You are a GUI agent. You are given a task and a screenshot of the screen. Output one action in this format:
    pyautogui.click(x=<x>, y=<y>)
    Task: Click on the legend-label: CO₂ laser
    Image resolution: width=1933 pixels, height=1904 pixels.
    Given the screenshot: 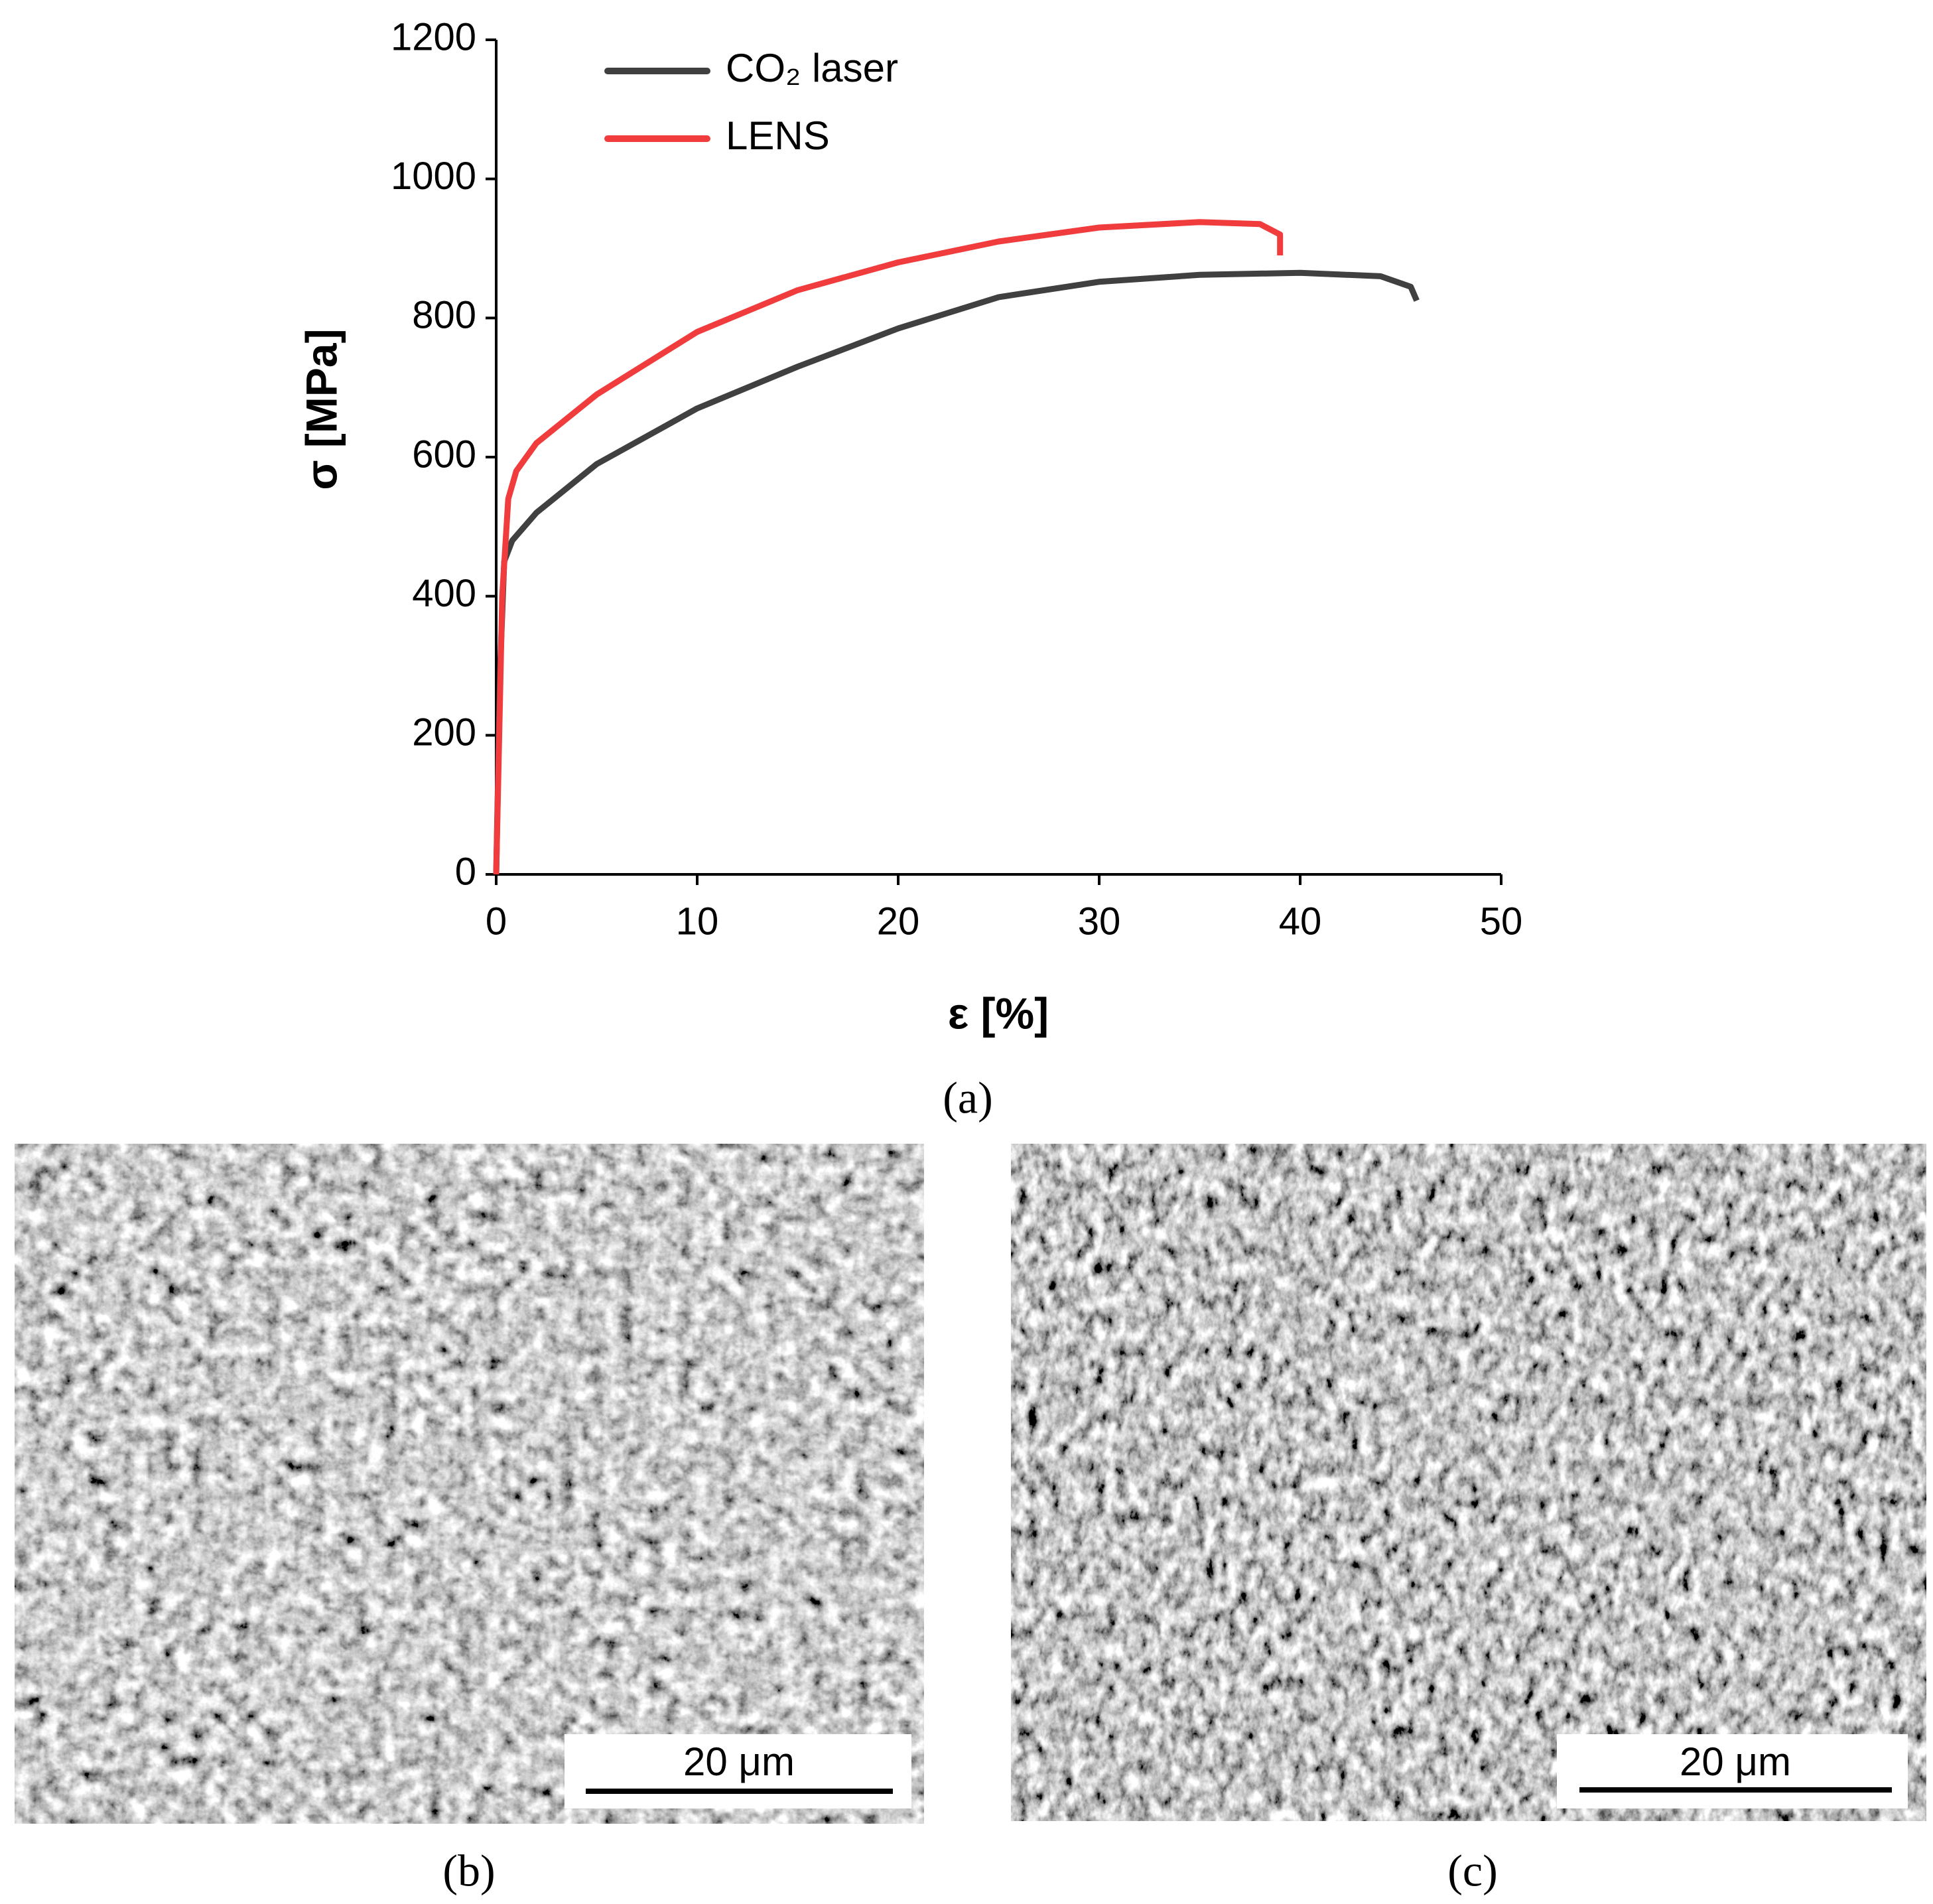 What is the action you would take?
    pyautogui.click(x=812, y=68)
    